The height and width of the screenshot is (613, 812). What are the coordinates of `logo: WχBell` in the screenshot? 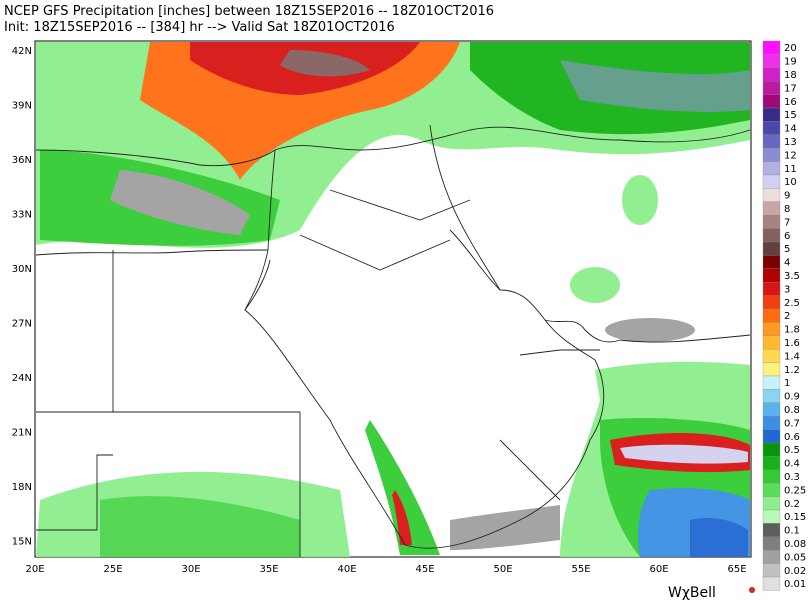 It's located at (692, 593).